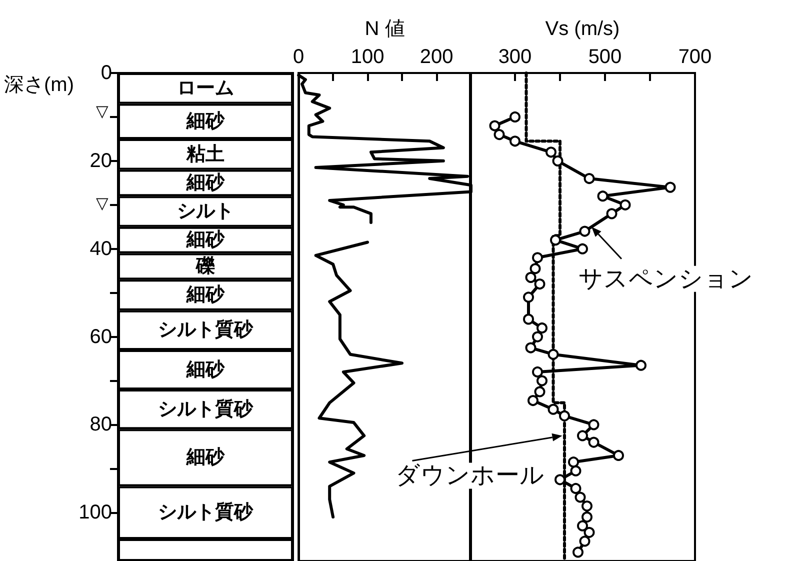 Image resolution: width=786 pixels, height=561 pixels. Describe the element at coordinates (205, 265) in the screenshot. I see `series-label: 礫` at that location.